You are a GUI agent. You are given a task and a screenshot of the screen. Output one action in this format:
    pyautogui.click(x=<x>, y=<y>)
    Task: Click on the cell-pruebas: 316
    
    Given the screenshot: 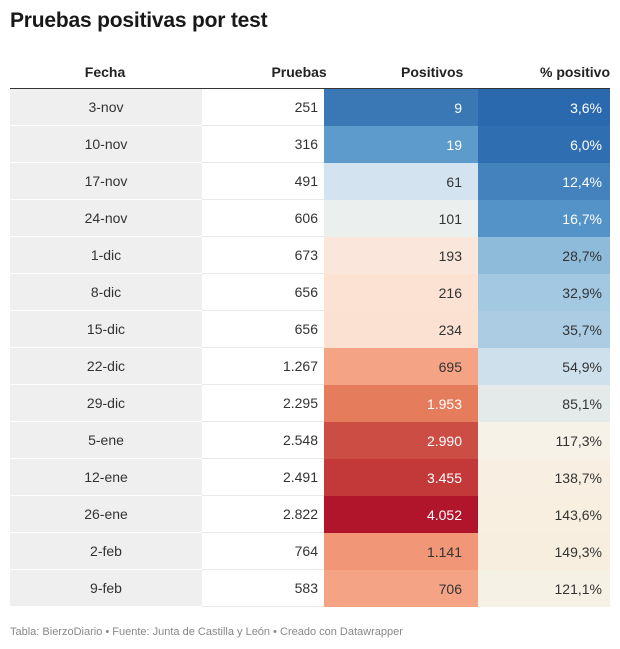 What is the action you would take?
    pyautogui.click(x=263, y=144)
    